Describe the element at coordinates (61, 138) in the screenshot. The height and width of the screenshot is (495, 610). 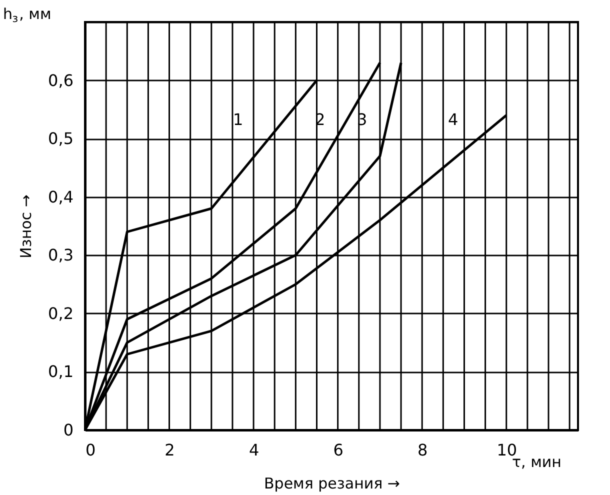
I see `y-tick-label: 0,5` at that location.